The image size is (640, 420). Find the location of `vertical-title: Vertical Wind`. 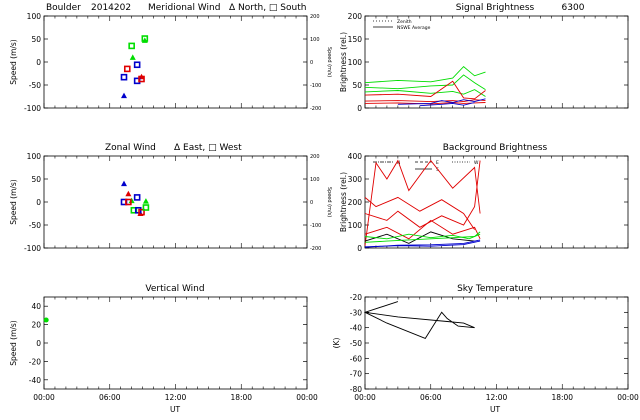

vertical-title: Vertical Wind is located at coordinates (174, 289).